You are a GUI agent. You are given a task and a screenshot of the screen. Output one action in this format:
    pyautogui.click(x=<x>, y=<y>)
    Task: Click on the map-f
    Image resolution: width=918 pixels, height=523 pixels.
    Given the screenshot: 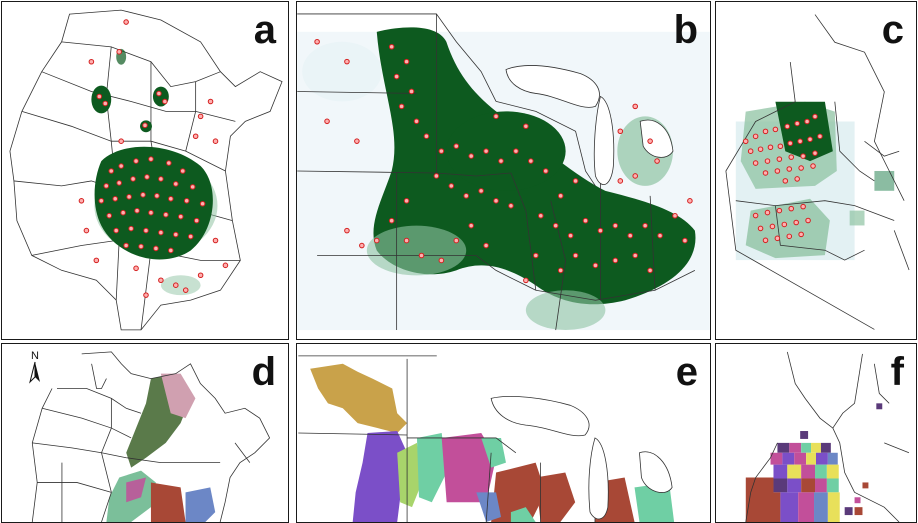 What is the action you would take?
    pyautogui.click(x=827, y=436)
    